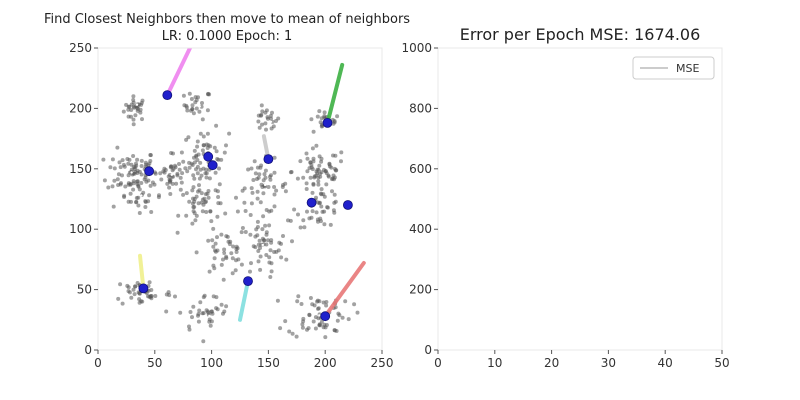 The height and width of the screenshot is (400, 800). Describe the element at coordinates (673, 68) in the screenshot. I see `legend: MSE` at that location.